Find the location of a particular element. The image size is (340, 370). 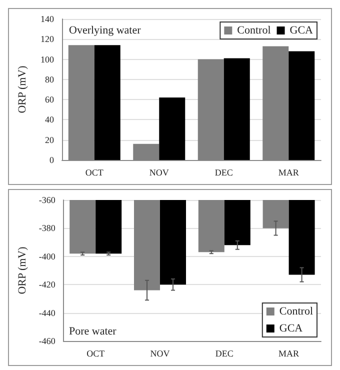

annotation: Pore water is located at coordinates (93, 332).